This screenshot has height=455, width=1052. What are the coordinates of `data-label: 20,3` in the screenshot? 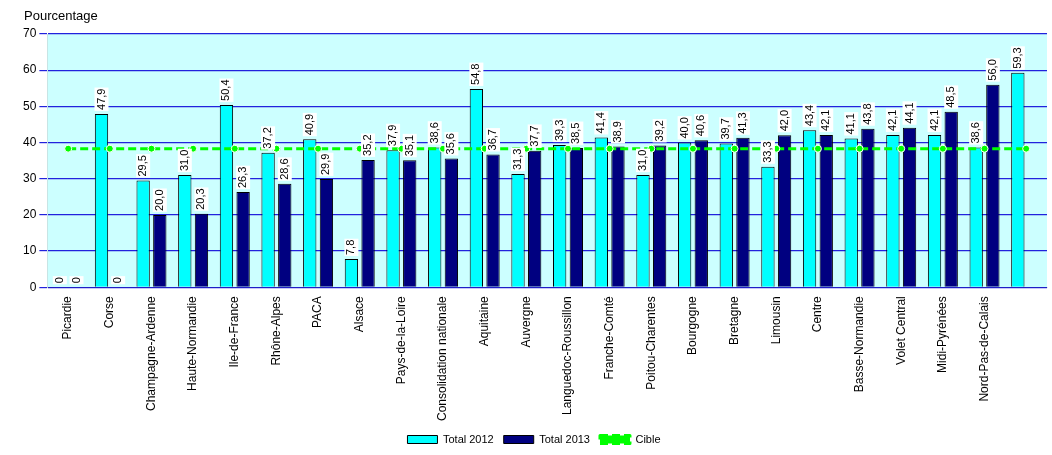 It's located at (200, 199).